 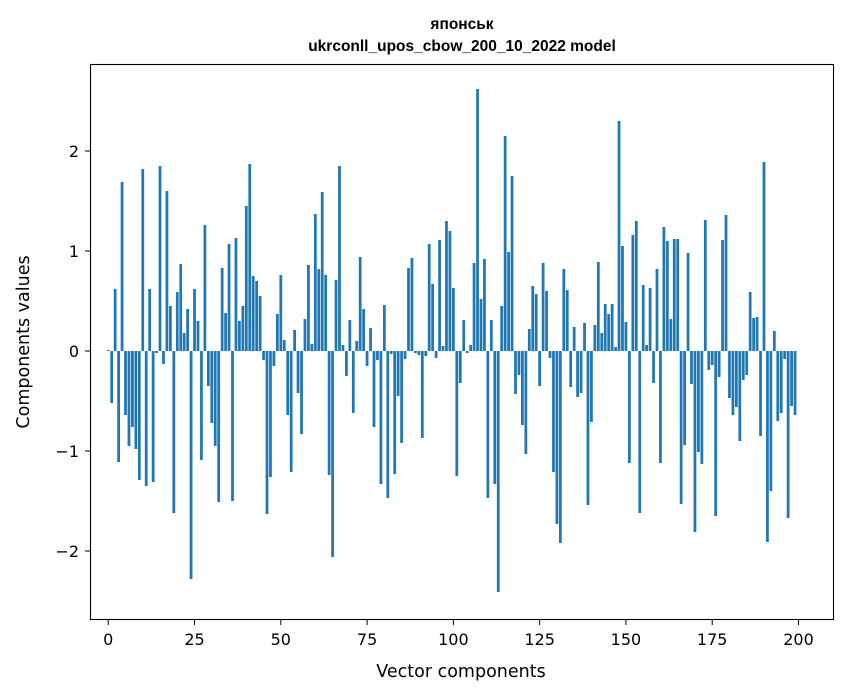 I want to click on y-tick-label: 2, so click(x=74, y=151).